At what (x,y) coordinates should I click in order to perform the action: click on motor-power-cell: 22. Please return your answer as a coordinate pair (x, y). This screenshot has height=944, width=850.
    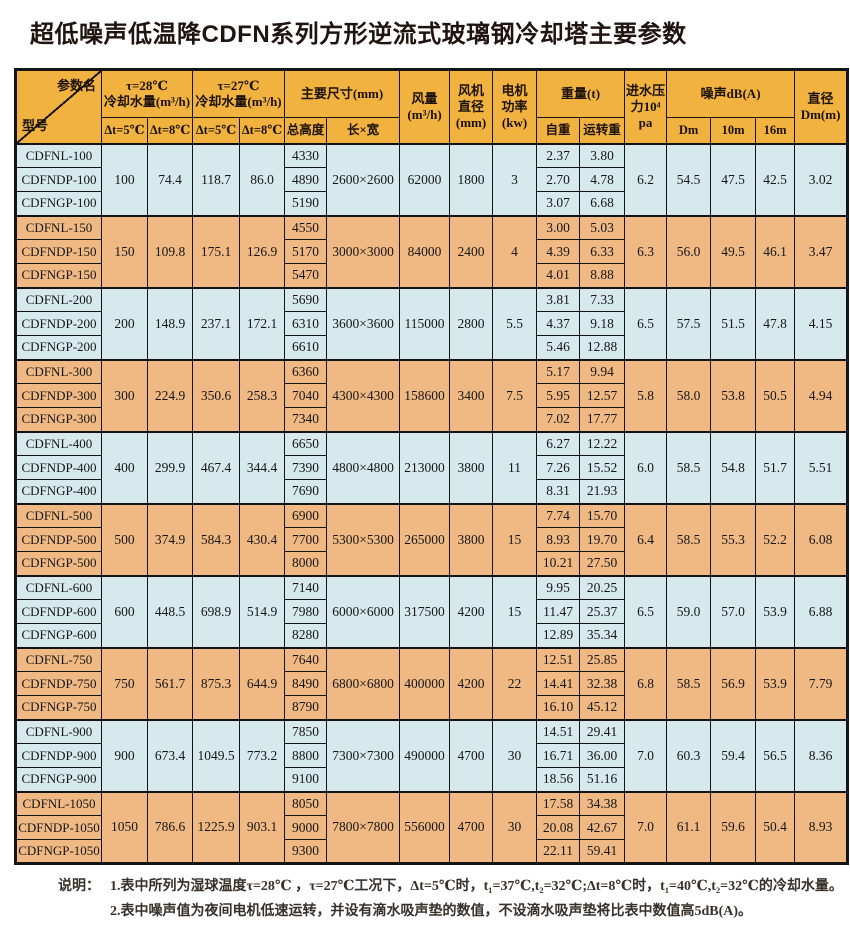
    Looking at the image, I should click on (515, 683).